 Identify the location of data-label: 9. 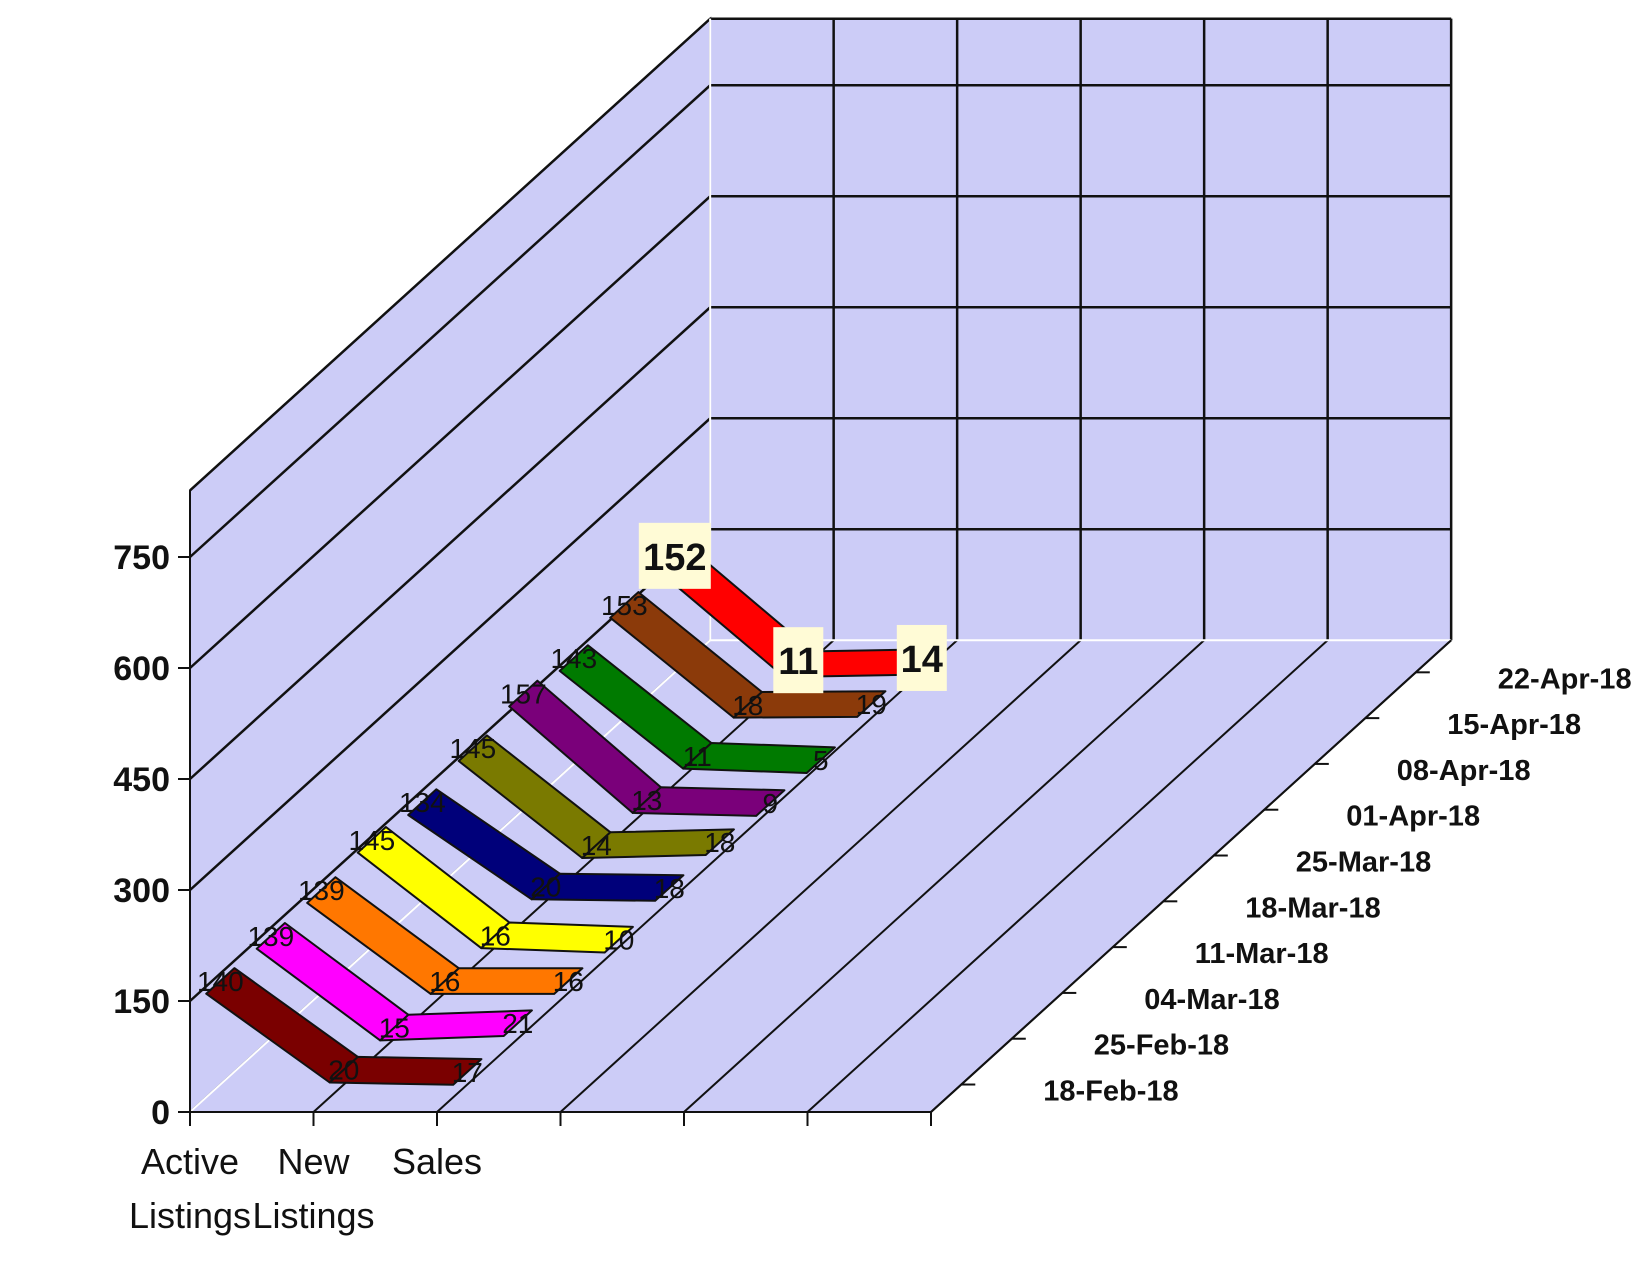
(771, 803).